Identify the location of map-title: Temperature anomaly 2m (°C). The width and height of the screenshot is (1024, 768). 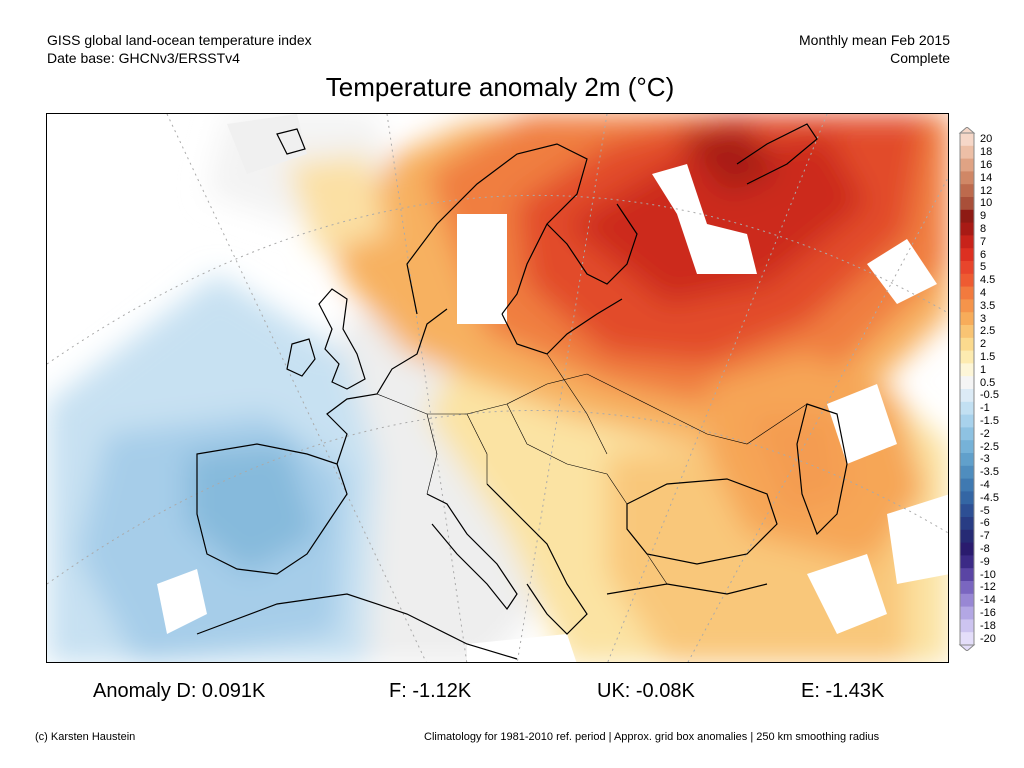
(500, 87).